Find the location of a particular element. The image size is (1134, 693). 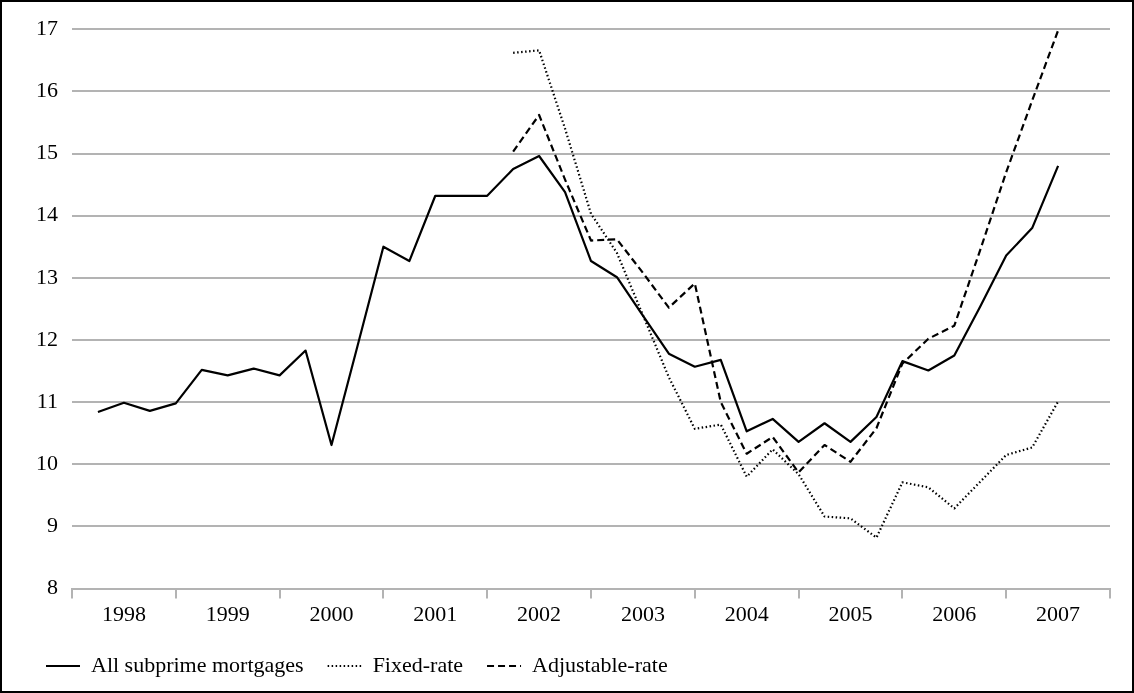

x-tick-label: 2004 is located at coordinates (746, 613).